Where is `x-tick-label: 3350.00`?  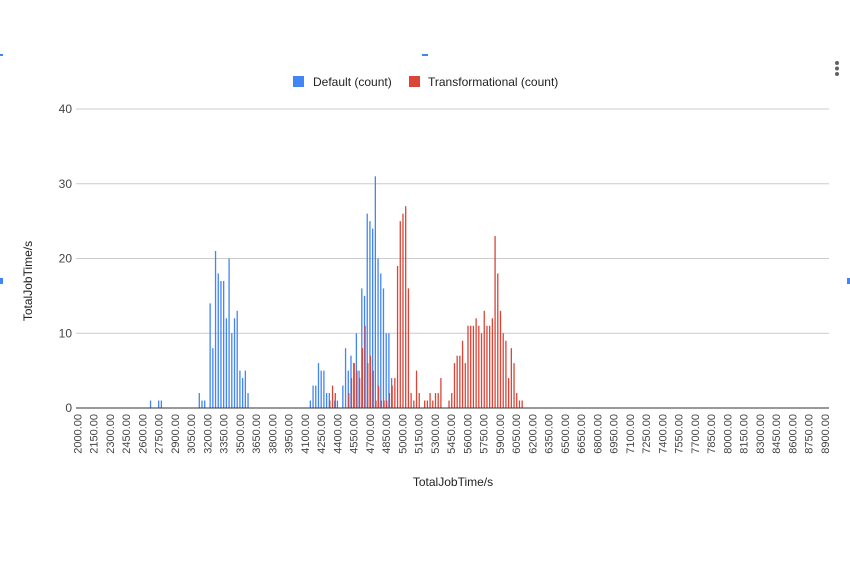
x-tick-label: 3350.00 is located at coordinates (225, 434).